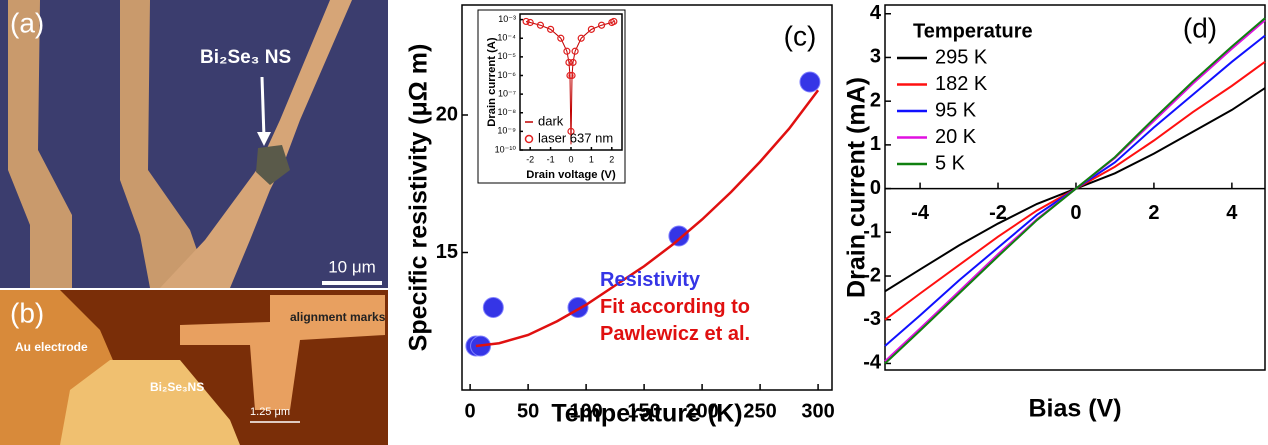 Image resolution: width=1268 pixels, height=445 pixels. What do you see at coordinates (447, 252) in the screenshot?
I see `y-tick-label: 15` at bounding box center [447, 252].